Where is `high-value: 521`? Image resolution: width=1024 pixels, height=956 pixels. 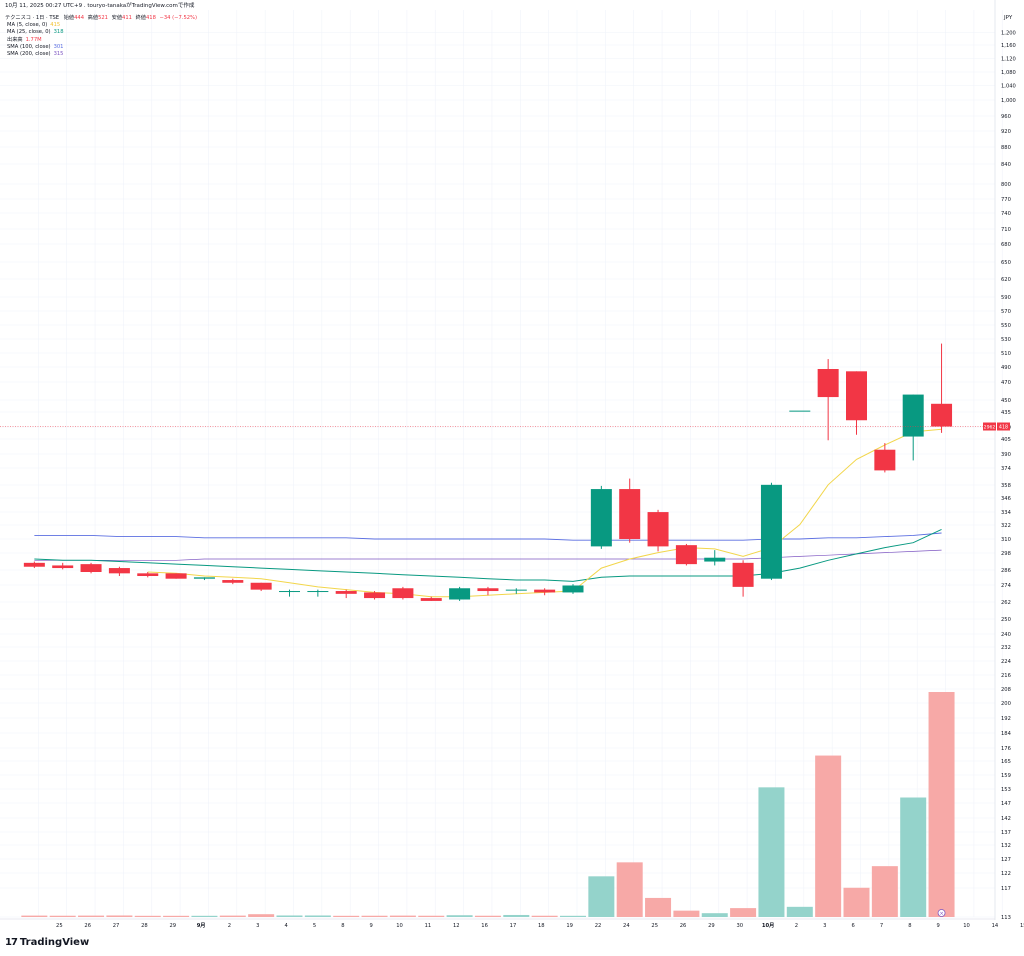 high-value: 521 is located at coordinates (103, 18).